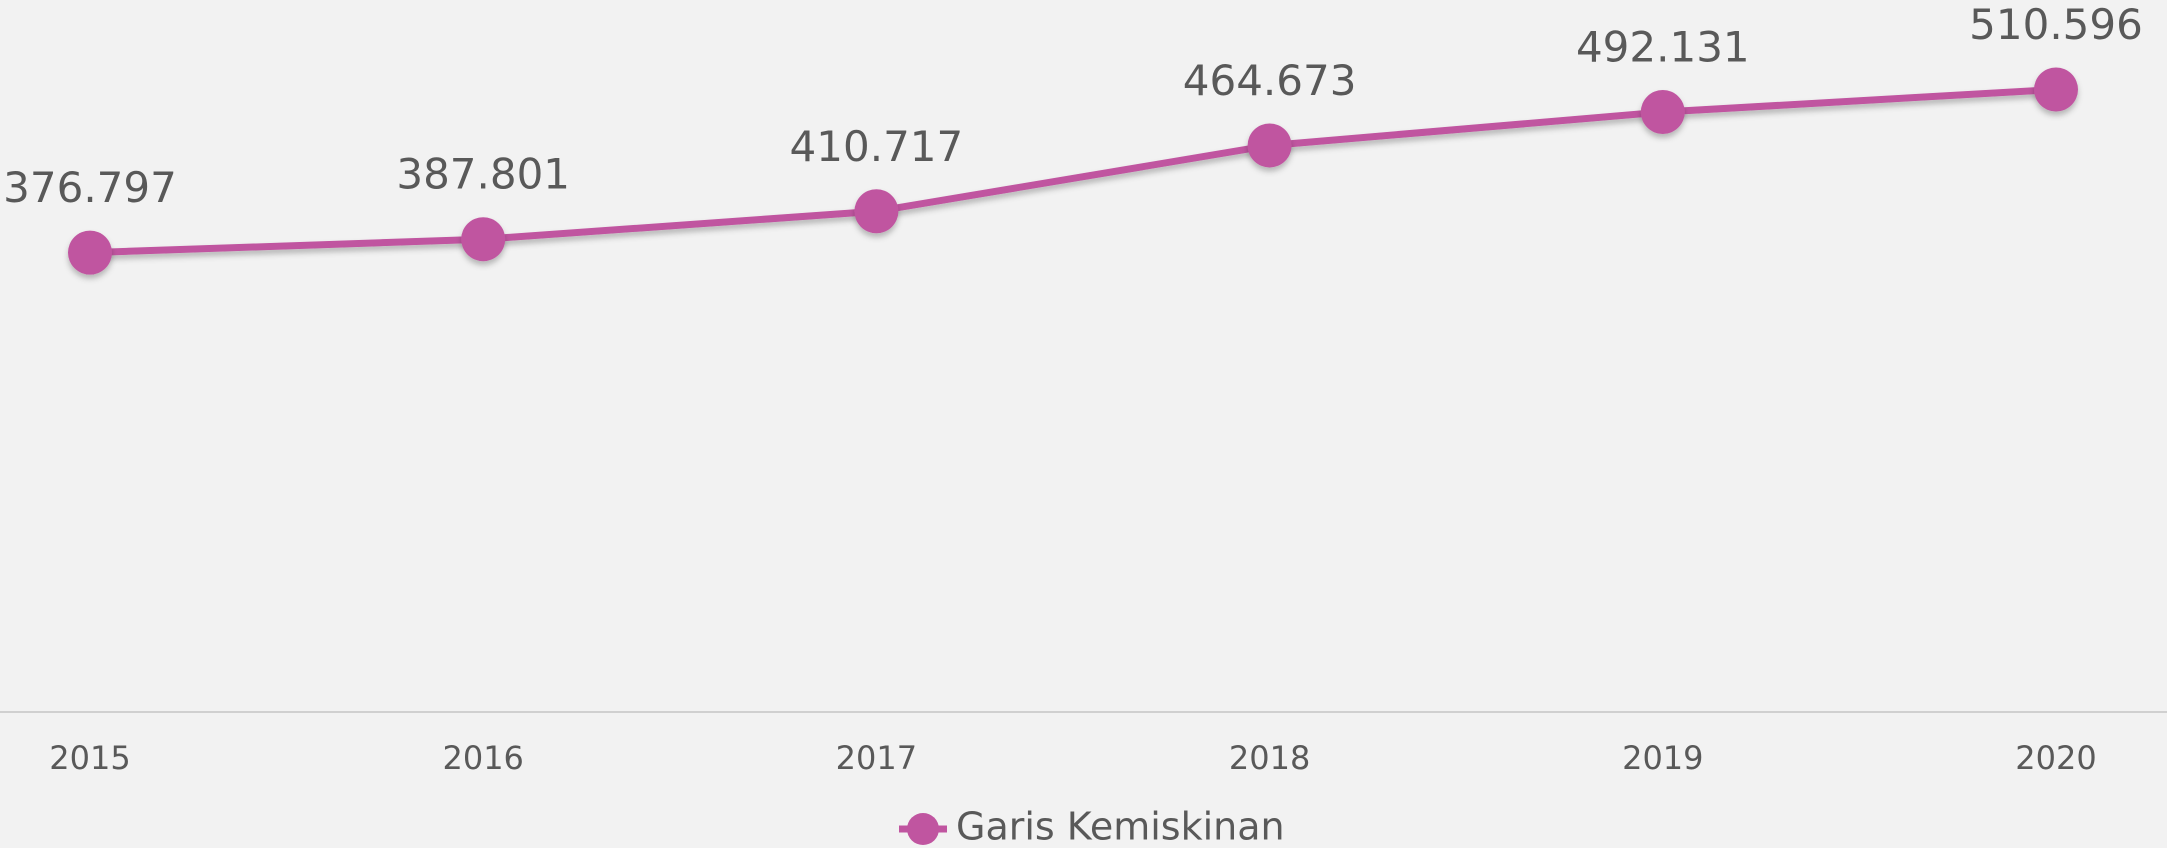  Describe the element at coordinates (1120, 826) in the screenshot. I see `legend-label: Garis Kemiskinan` at that location.